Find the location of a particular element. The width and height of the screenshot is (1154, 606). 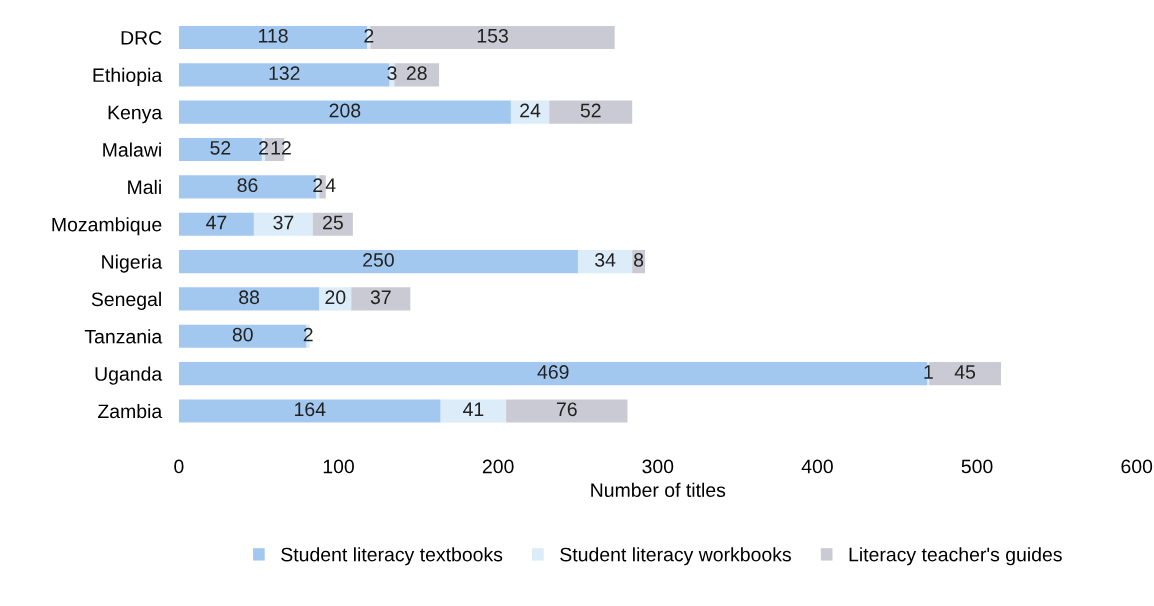

y-tick-label: Mali is located at coordinates (144, 187).